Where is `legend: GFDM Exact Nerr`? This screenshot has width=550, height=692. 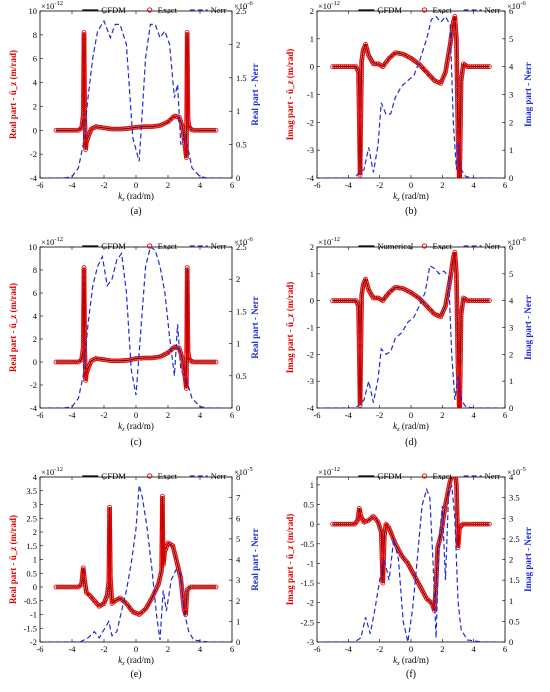
legend: GFDM Exact Nerr is located at coordinates (154, 246).